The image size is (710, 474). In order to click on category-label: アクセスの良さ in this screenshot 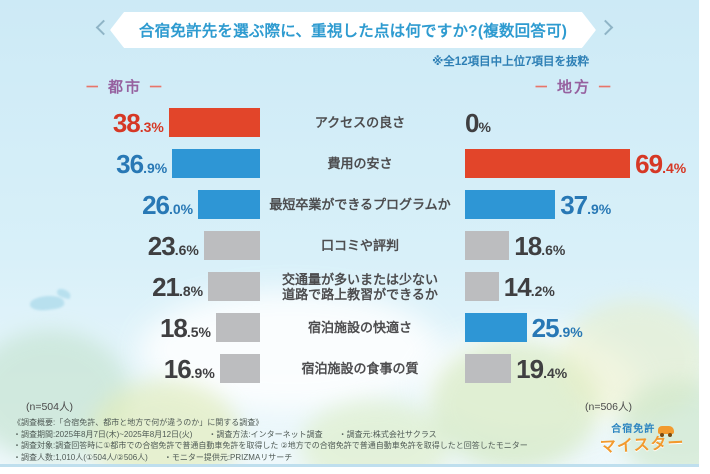, I will do `click(360, 122)`.